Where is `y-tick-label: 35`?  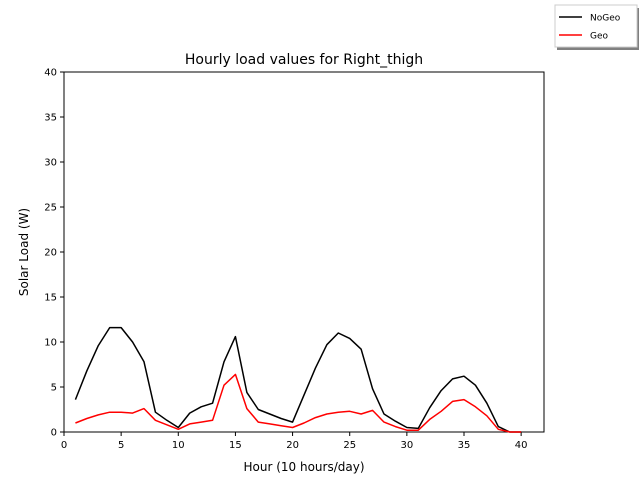 y-tick-label: 35 is located at coordinates (50, 118).